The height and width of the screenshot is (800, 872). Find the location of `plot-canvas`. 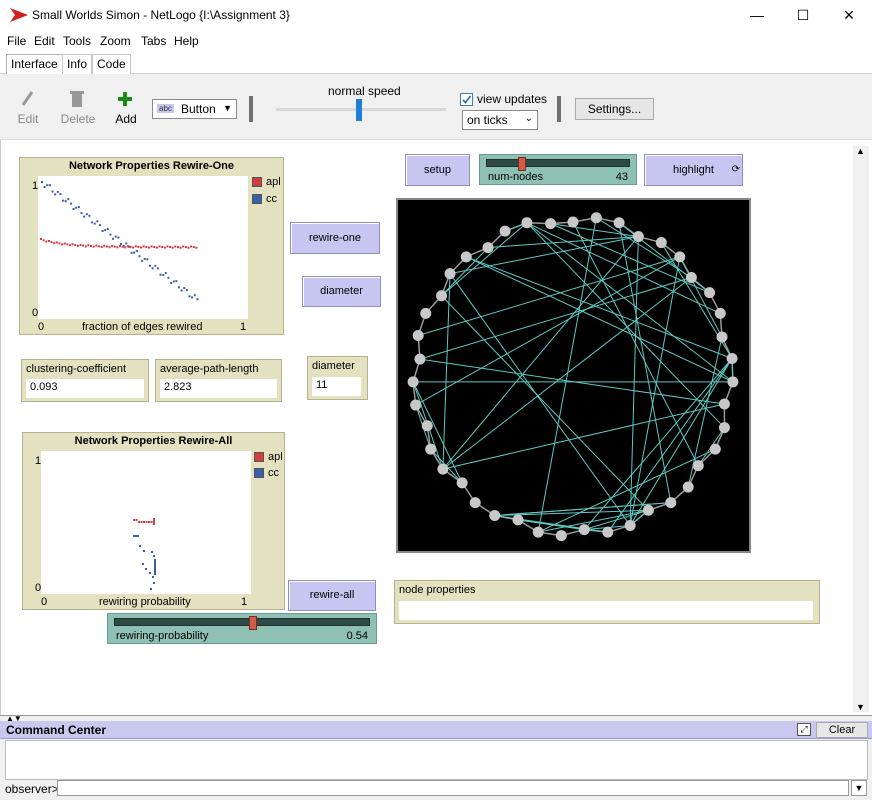

plot-canvas is located at coordinates (119, 241).